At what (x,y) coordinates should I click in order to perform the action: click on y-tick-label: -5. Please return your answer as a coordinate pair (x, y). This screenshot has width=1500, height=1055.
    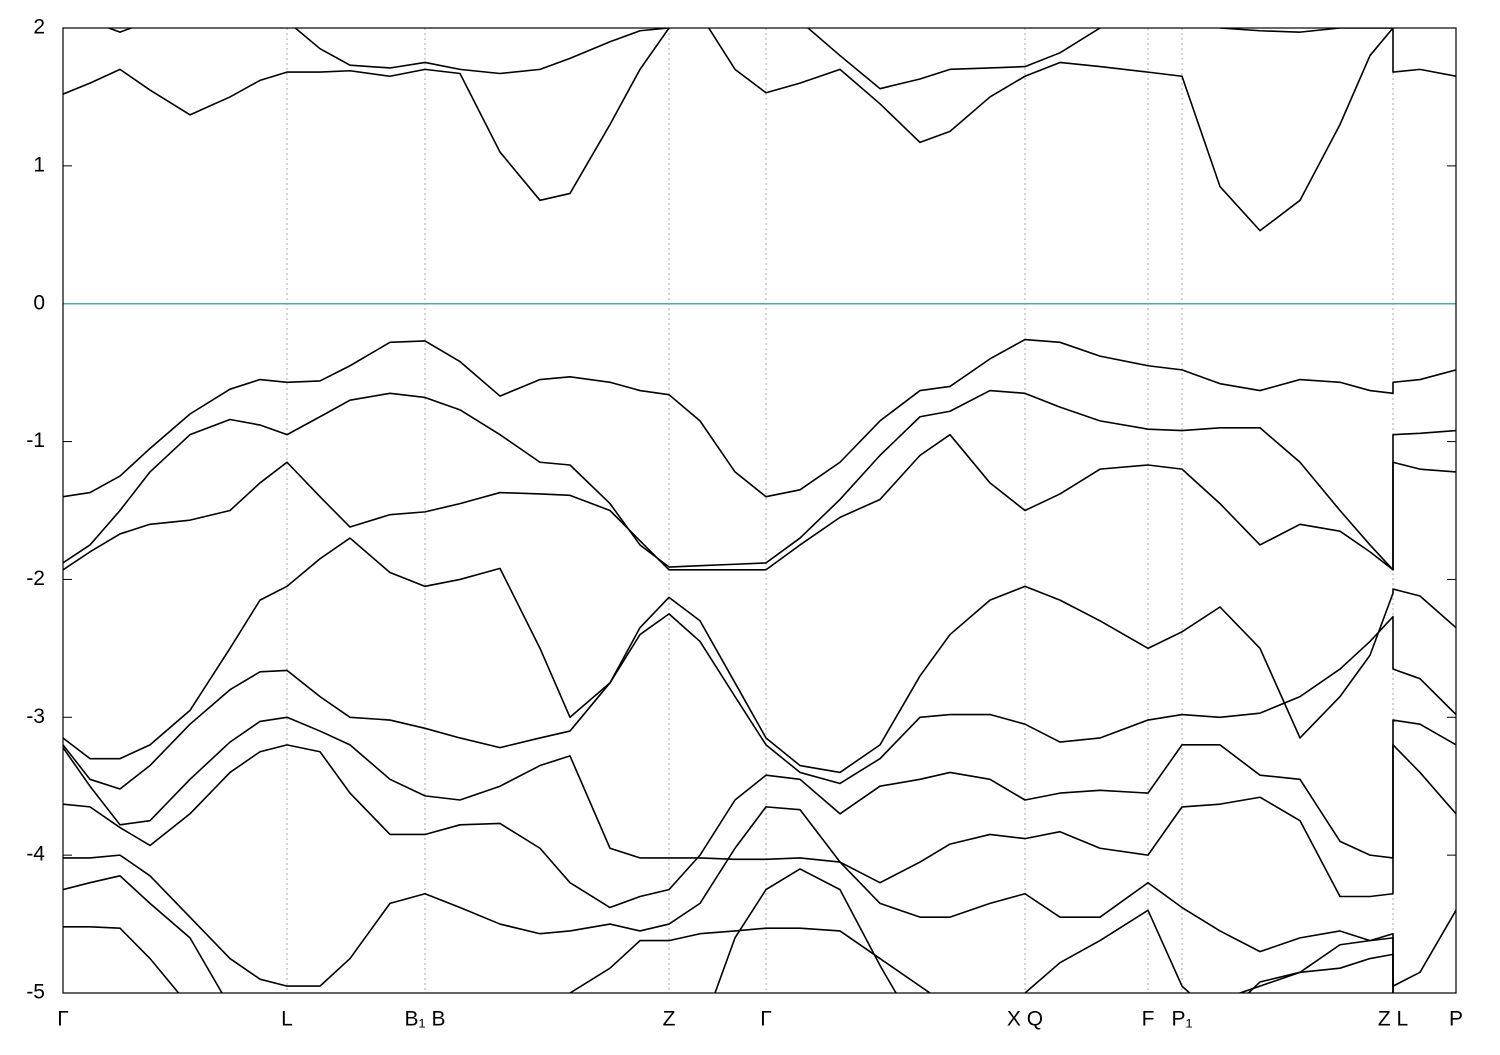
    Looking at the image, I should click on (35, 992).